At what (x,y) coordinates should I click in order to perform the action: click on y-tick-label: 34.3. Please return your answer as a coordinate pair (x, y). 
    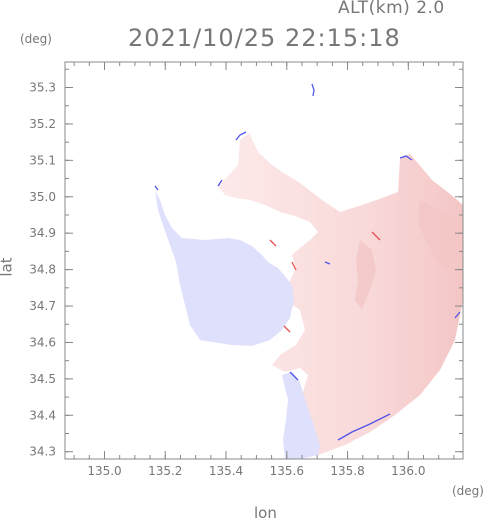
    Looking at the image, I should click on (42, 452).